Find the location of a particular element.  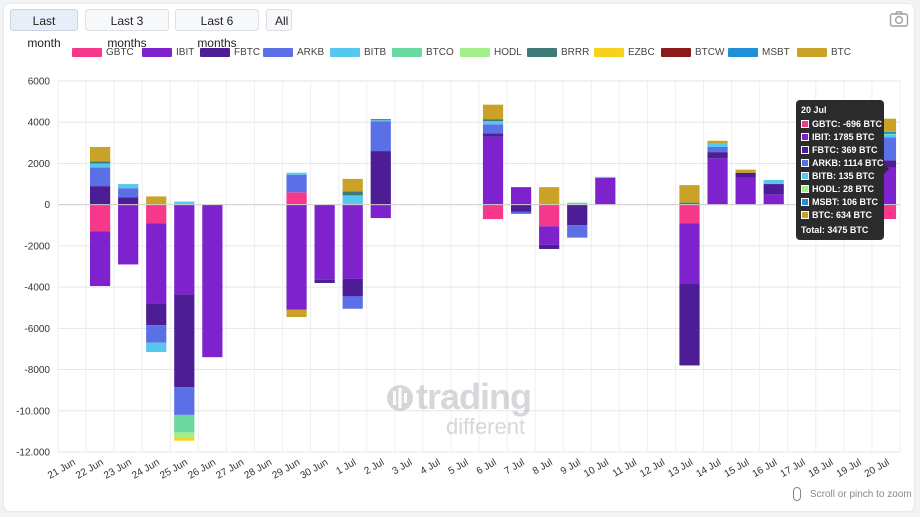

x-tick-label: 20 Jul is located at coordinates (877, 468).